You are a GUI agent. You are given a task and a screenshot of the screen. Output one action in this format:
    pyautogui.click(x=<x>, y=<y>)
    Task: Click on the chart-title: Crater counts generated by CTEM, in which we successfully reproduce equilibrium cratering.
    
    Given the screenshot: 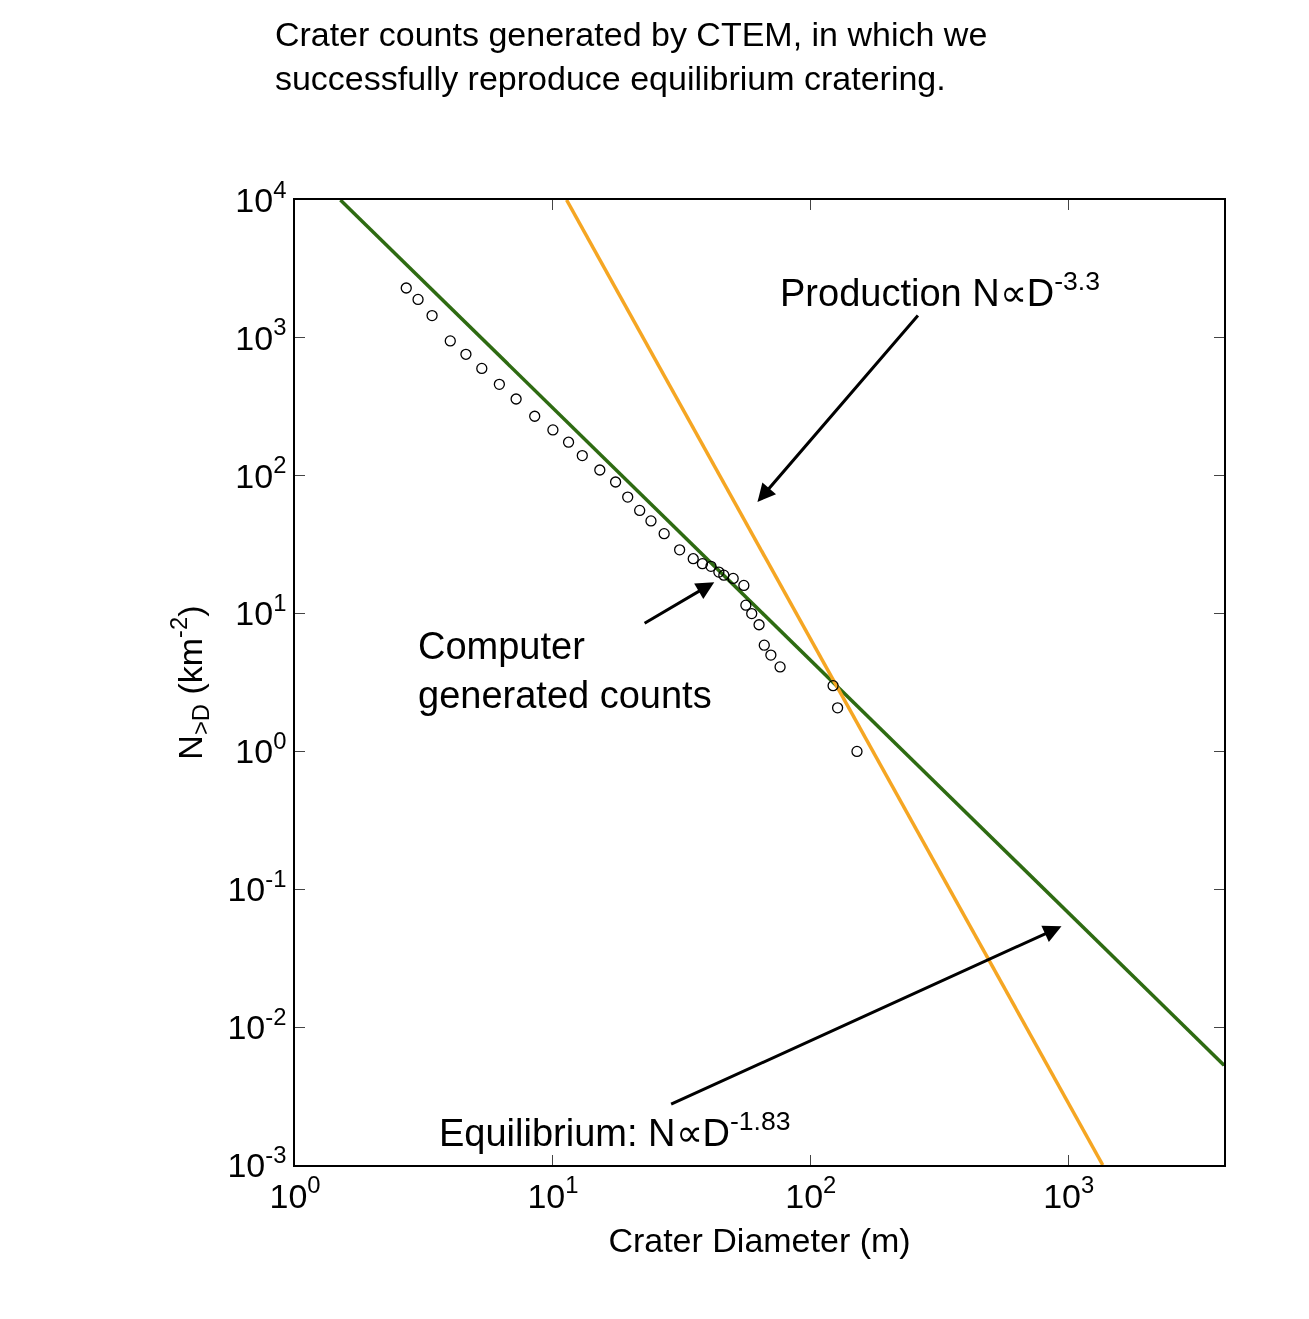 What is the action you would take?
    pyautogui.click(x=631, y=56)
    